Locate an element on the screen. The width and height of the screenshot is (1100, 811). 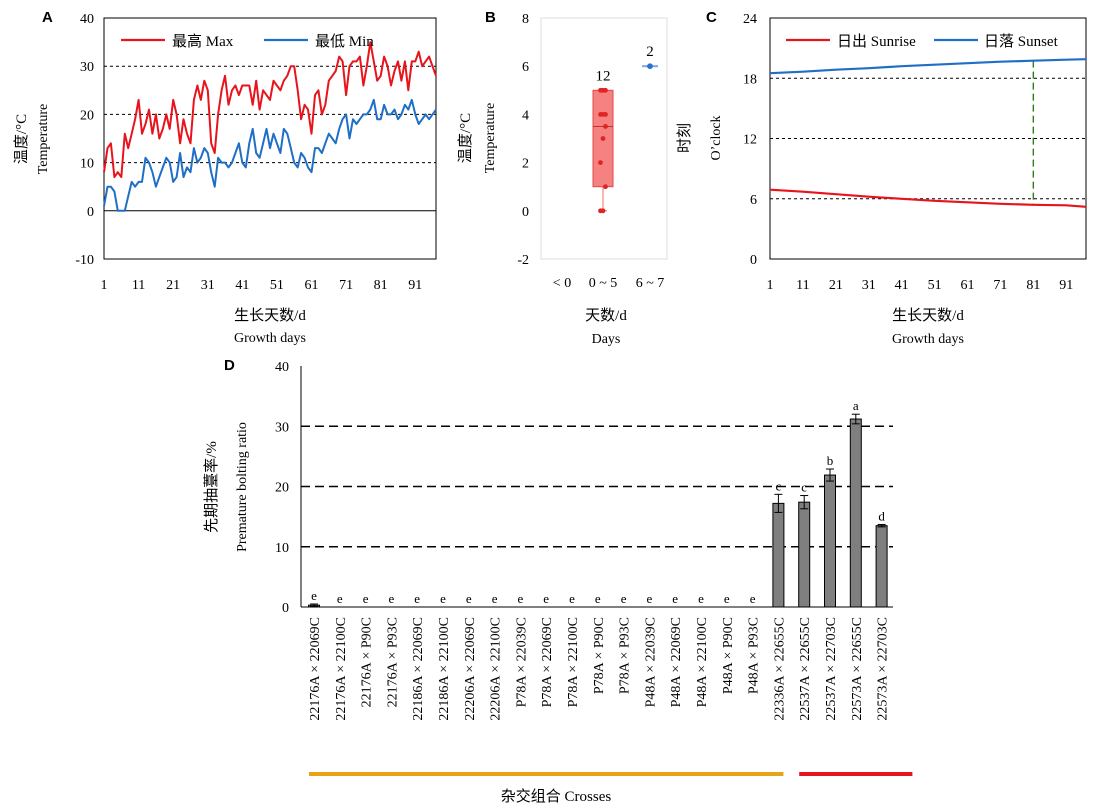
panel-c-x-label-cn: 生长天数/d is located at coordinates (928, 315).